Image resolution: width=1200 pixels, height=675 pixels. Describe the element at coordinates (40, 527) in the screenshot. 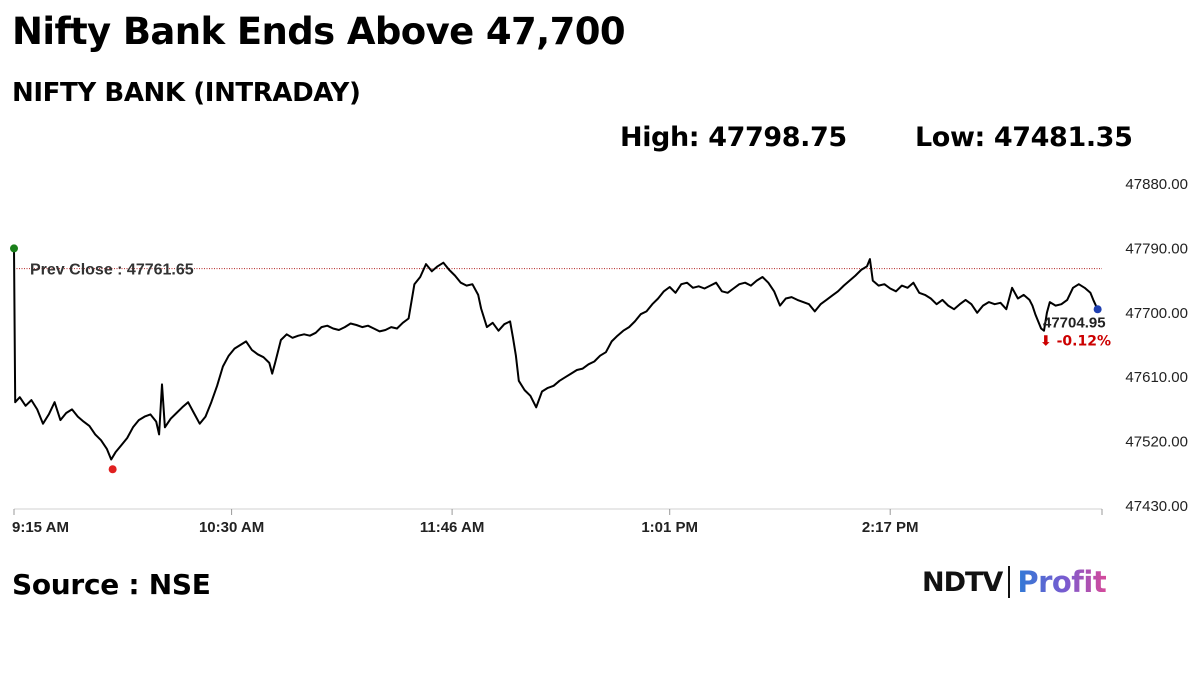

I see `x-tick-label: 9:15 AM` at that location.